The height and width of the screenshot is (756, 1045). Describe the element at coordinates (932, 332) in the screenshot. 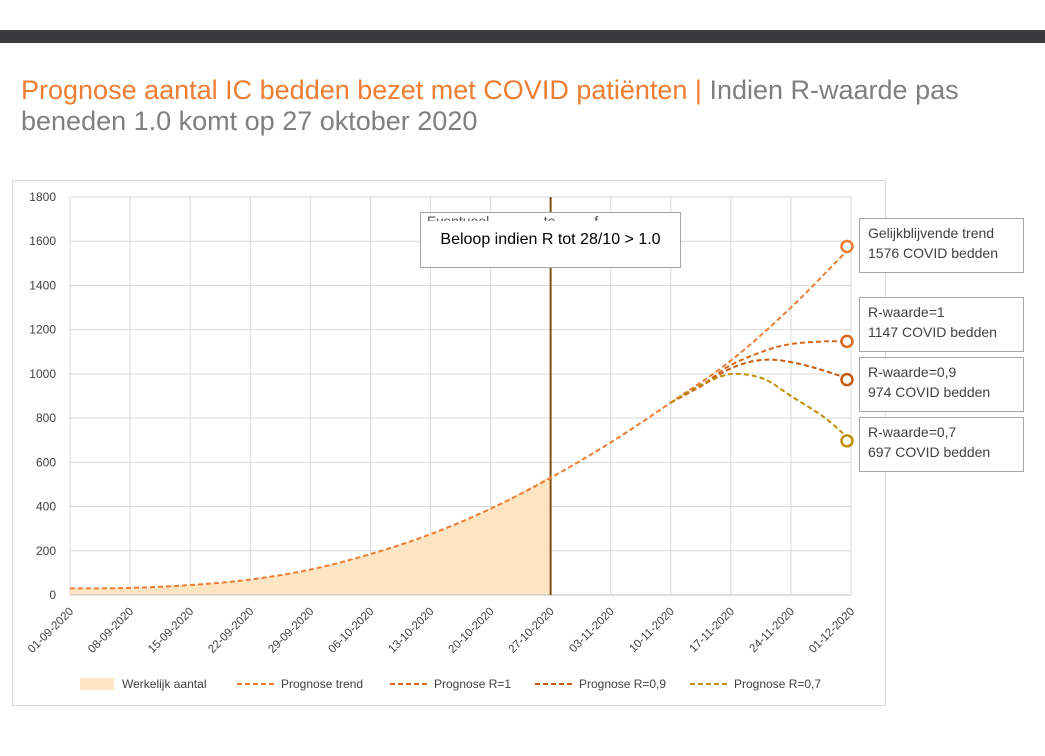

I see `label-r1-line2: 1147 COVID bedden` at that location.